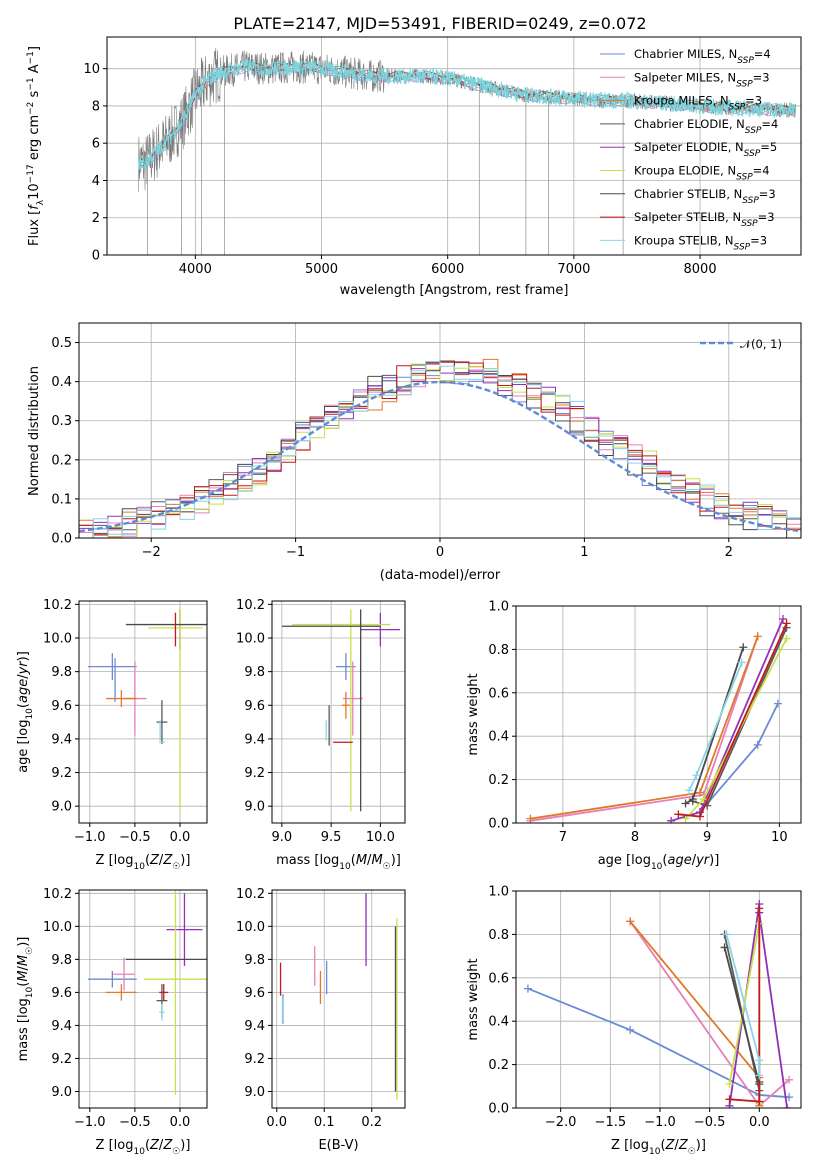 The height and width of the screenshot is (1174, 819). What do you see at coordinates (96, 256) in the screenshot?
I see `y-tick-label: 0` at bounding box center [96, 256].